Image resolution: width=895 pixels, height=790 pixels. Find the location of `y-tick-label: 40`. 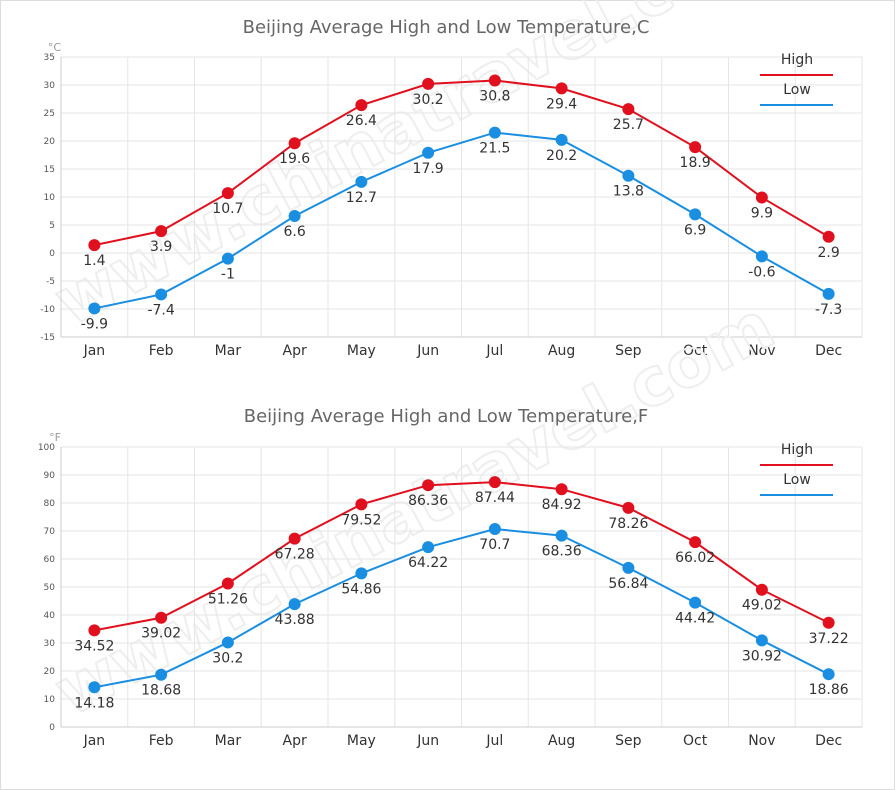

y-tick-label: 40 is located at coordinates (50, 616).